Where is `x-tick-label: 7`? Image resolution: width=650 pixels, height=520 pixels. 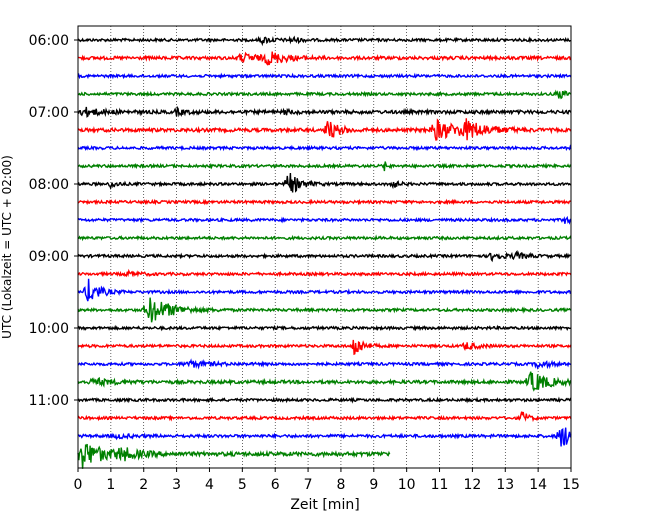
x-tick-label: 7 is located at coordinates (308, 485).